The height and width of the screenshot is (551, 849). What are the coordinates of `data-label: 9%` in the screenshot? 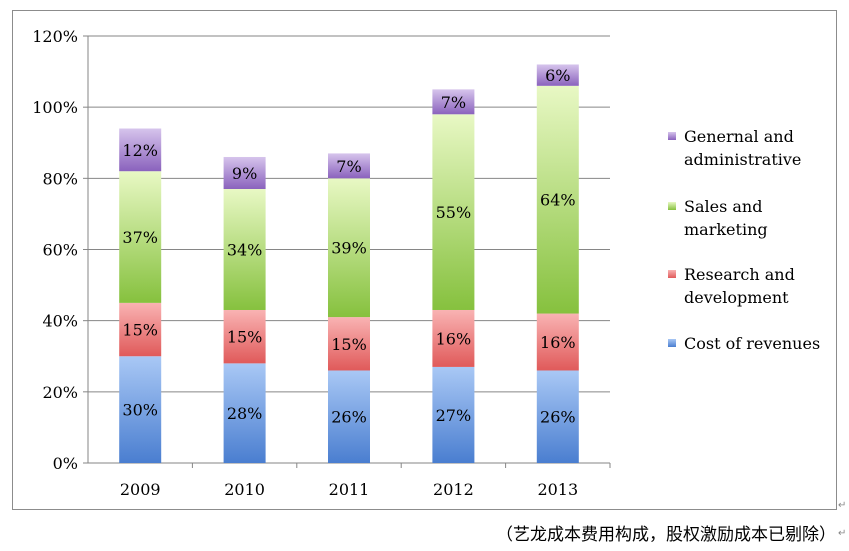 It's located at (244, 173).